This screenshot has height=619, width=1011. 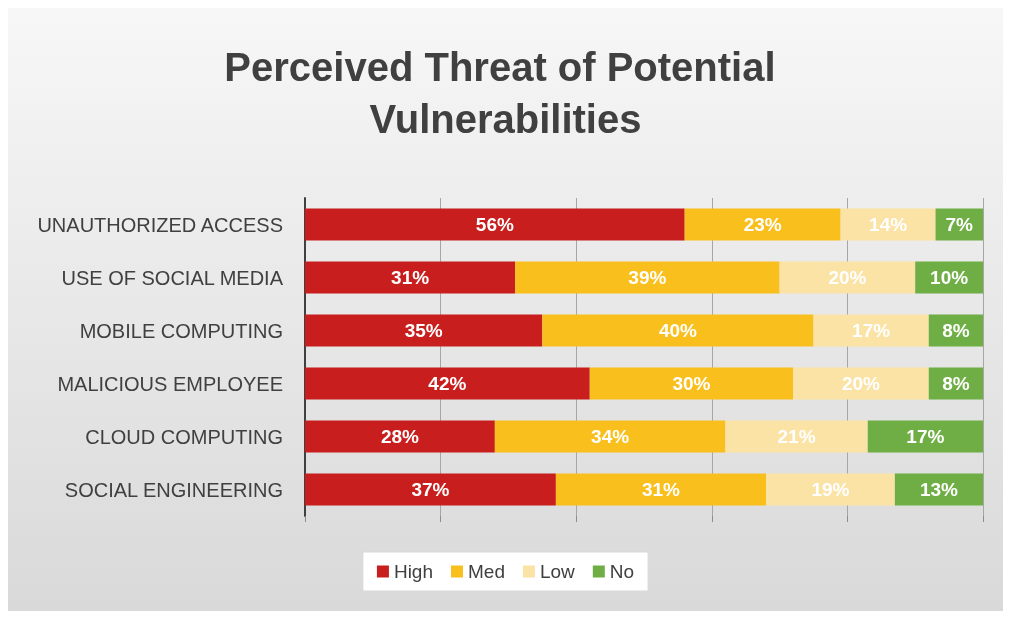 I want to click on data-label: 19%, so click(x=830, y=489).